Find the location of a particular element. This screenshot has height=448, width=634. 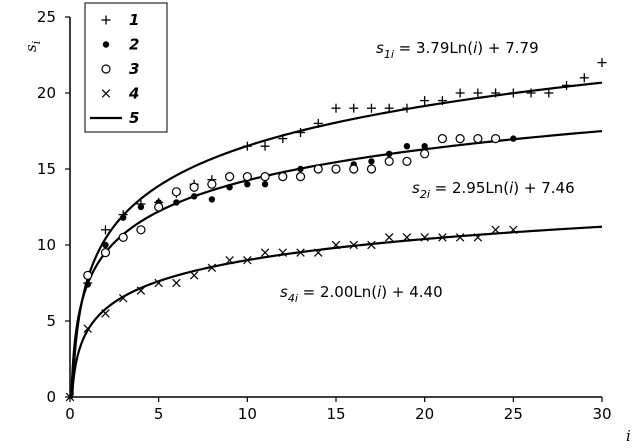

eq1-rhs-b: ) + 7.79 is located at coordinates (507, 48).